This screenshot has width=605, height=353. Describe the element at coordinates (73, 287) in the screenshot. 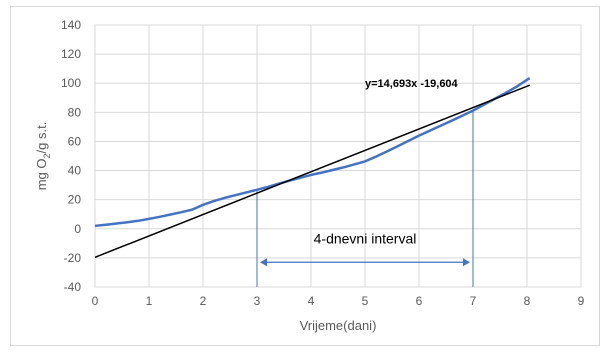

I see `y-tick-label: -40` at that location.